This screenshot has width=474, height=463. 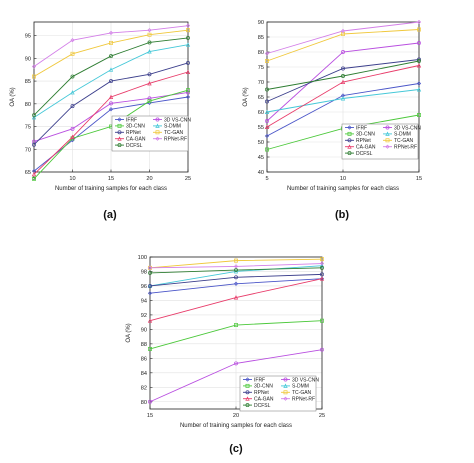 What do you see at coordinates (142, 258) in the screenshot?
I see `y-tick-label: 100` at bounding box center [142, 258].